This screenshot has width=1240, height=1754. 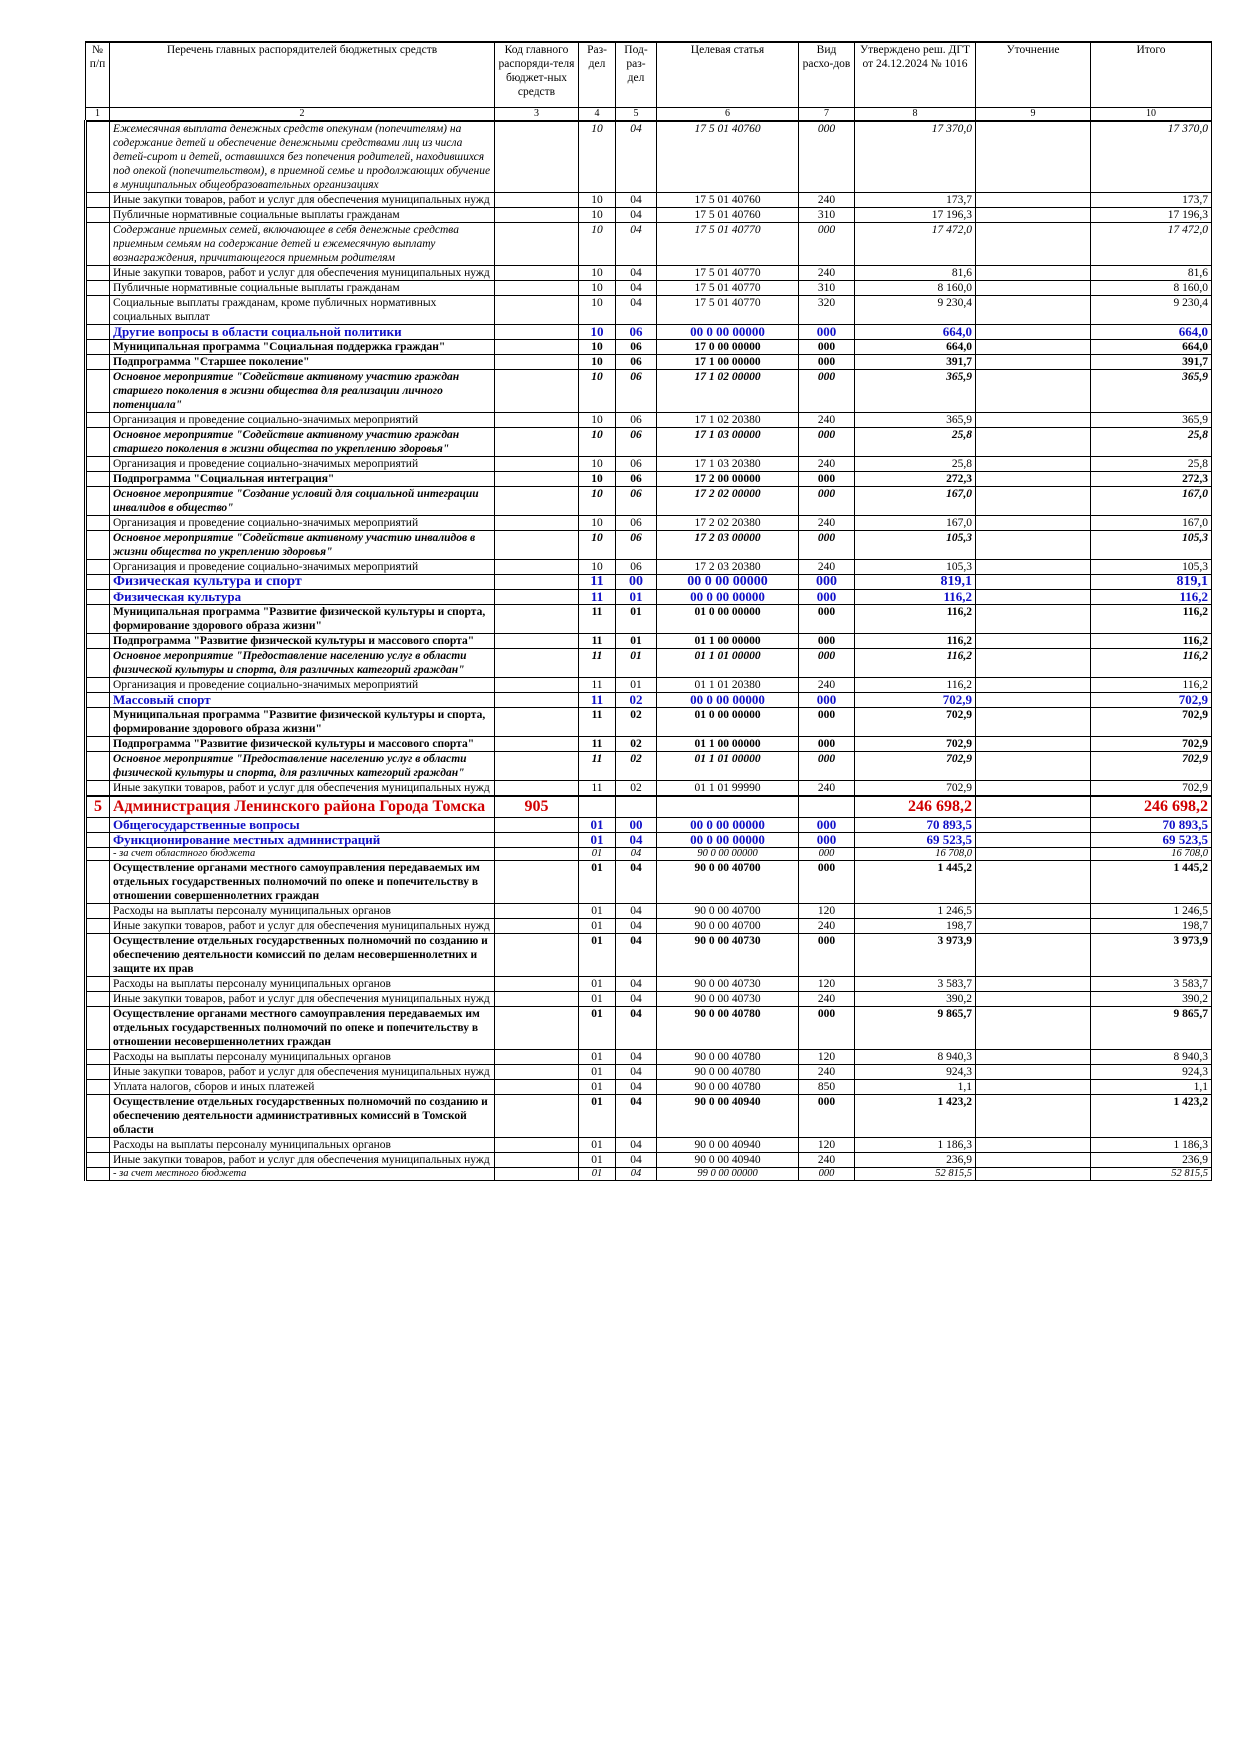 I want to click on total-amount: 391,7, so click(x=1151, y=362).